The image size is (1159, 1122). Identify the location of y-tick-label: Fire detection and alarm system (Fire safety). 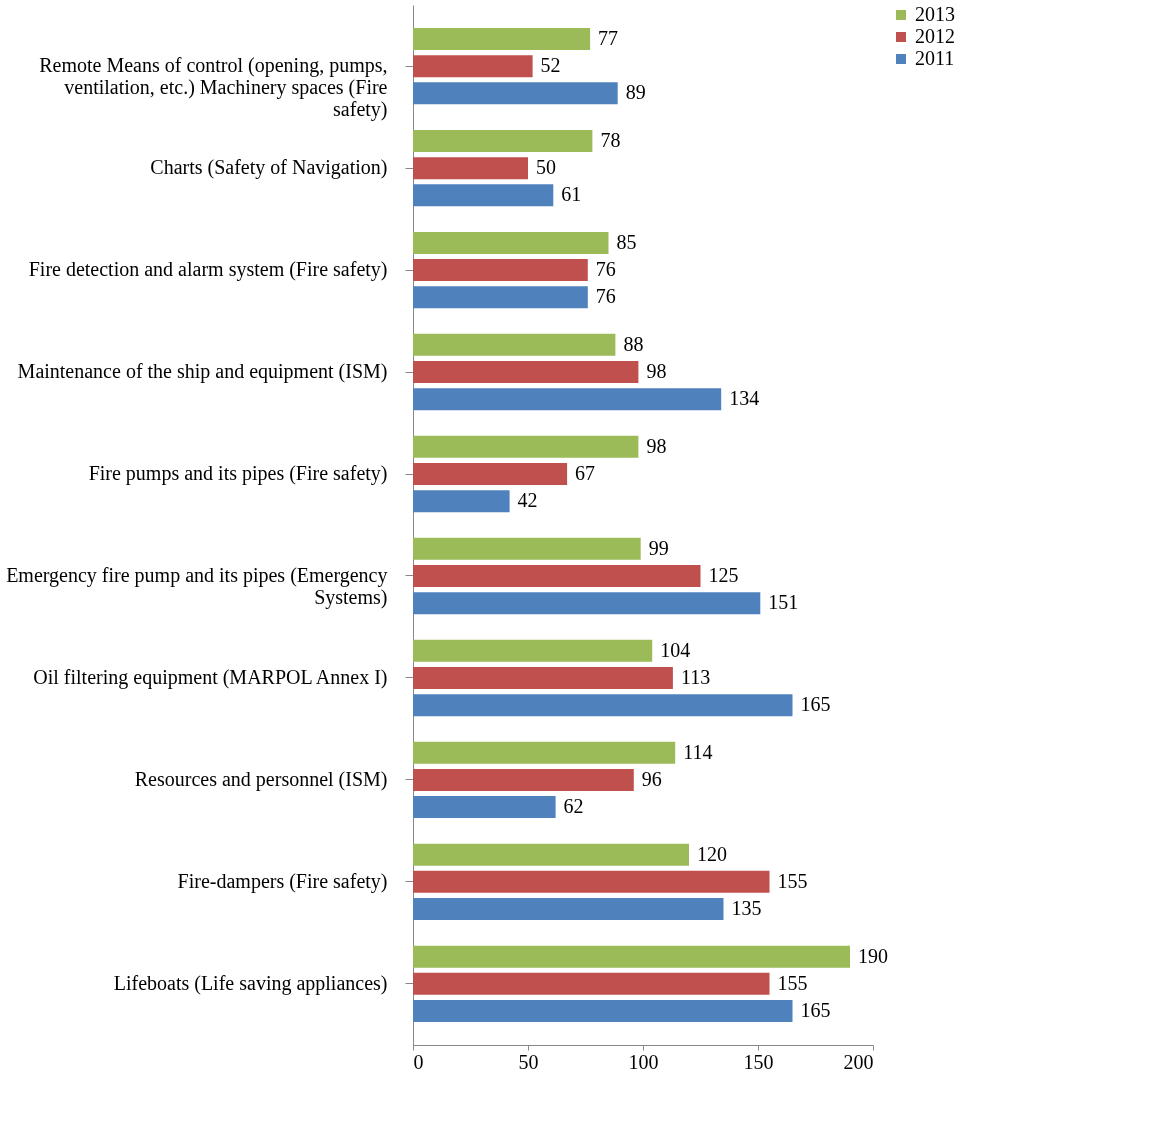
(208, 270).